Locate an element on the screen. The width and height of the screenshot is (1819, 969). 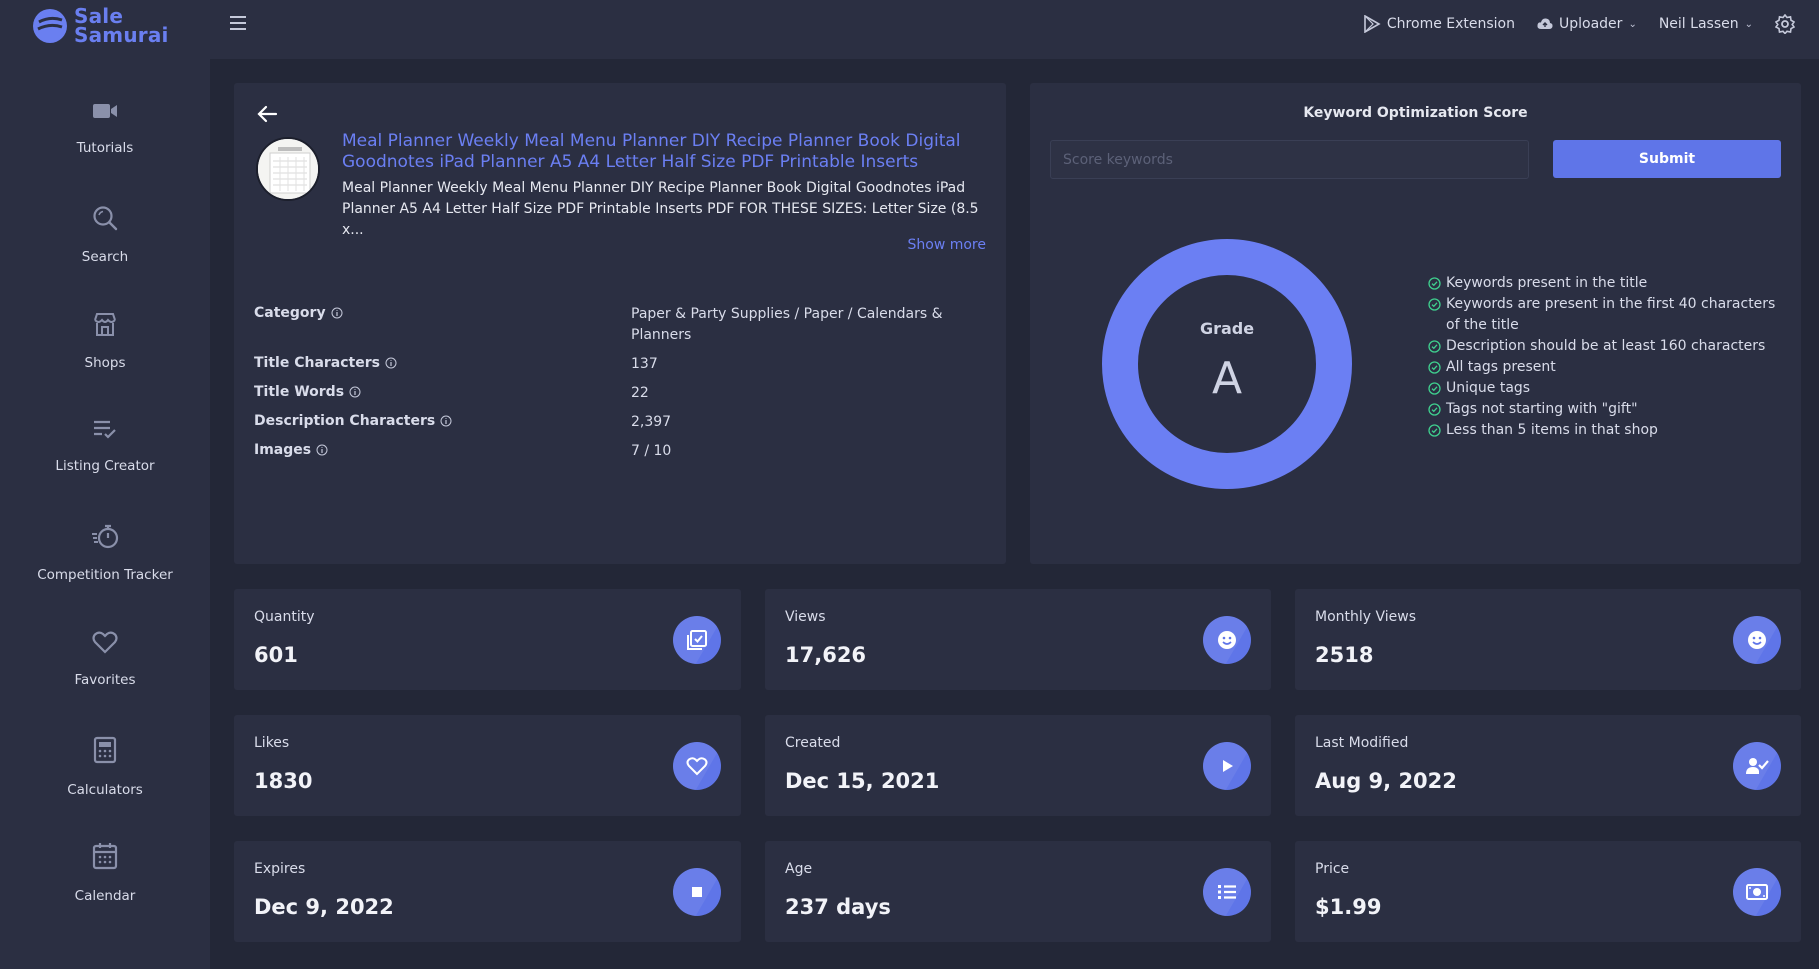
checklist-item: Keywords present in the title is located at coordinates (1603, 283).